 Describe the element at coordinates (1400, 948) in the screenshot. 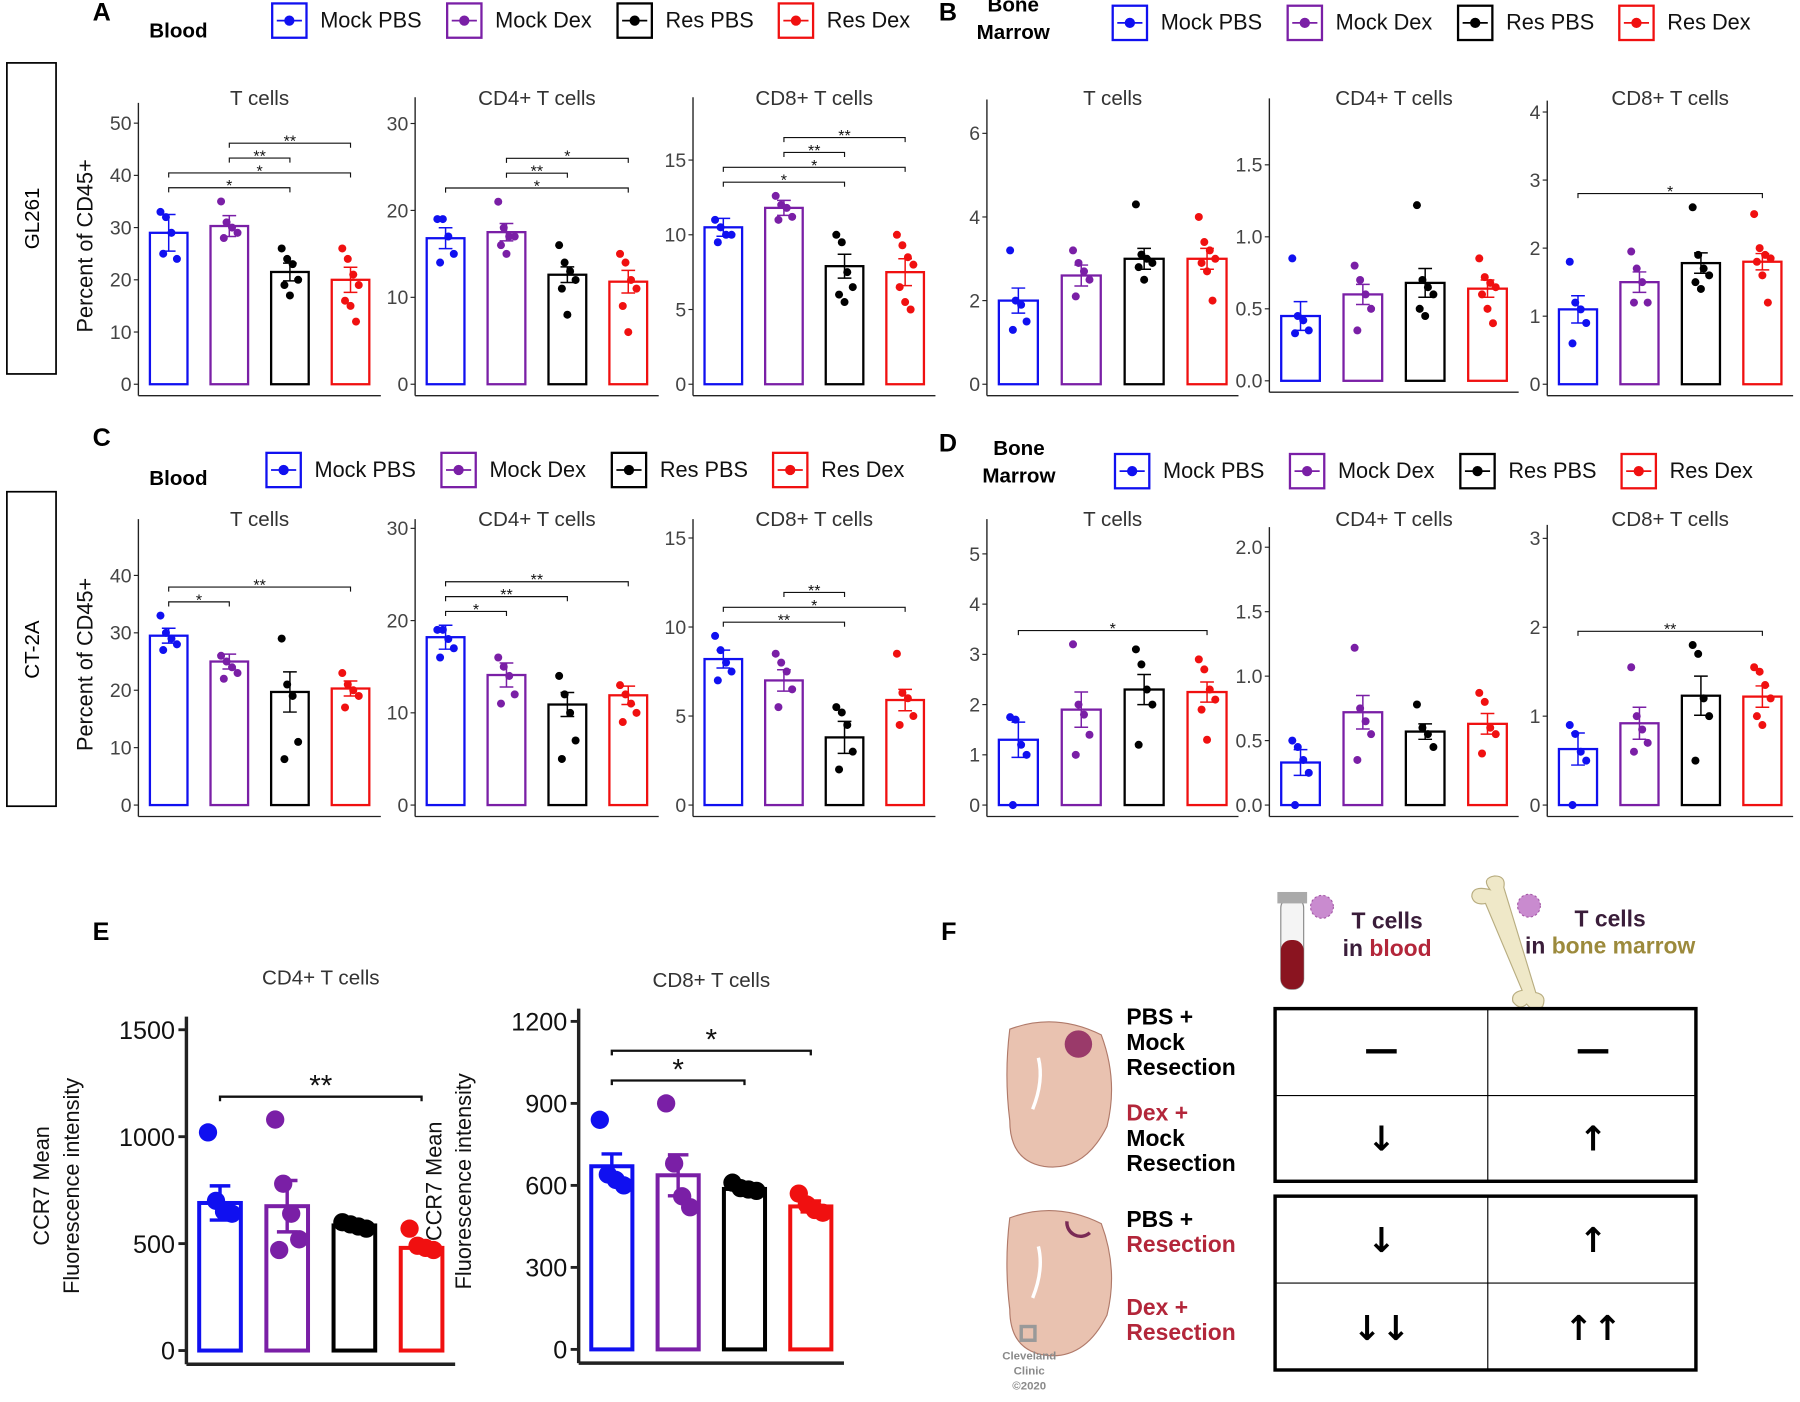

I see `column-header-highlight: blood` at that location.